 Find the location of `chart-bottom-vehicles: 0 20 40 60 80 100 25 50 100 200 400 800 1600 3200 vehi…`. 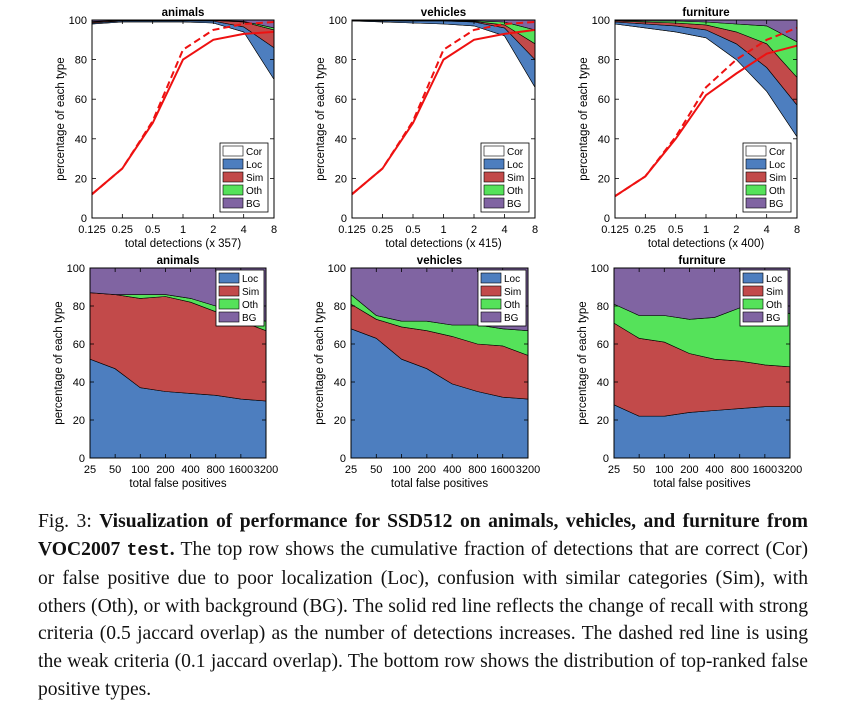

chart-bottom-vehicles: 0 20 40 60 80 100 25 50 100 200 400 800 1600 3200 vehi… is located at coordinates (427, 372).